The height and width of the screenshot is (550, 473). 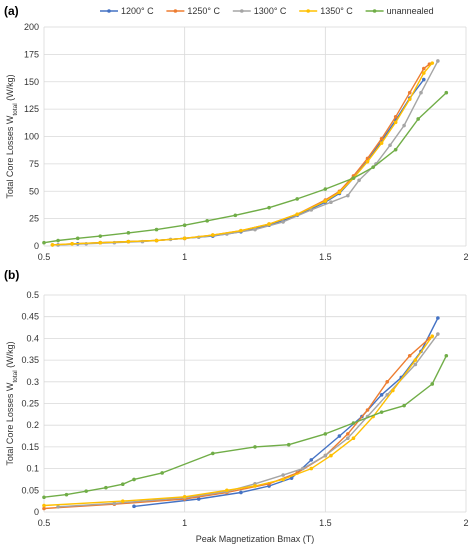 I want to click on legend-label: 1350° C, so click(x=336, y=11).